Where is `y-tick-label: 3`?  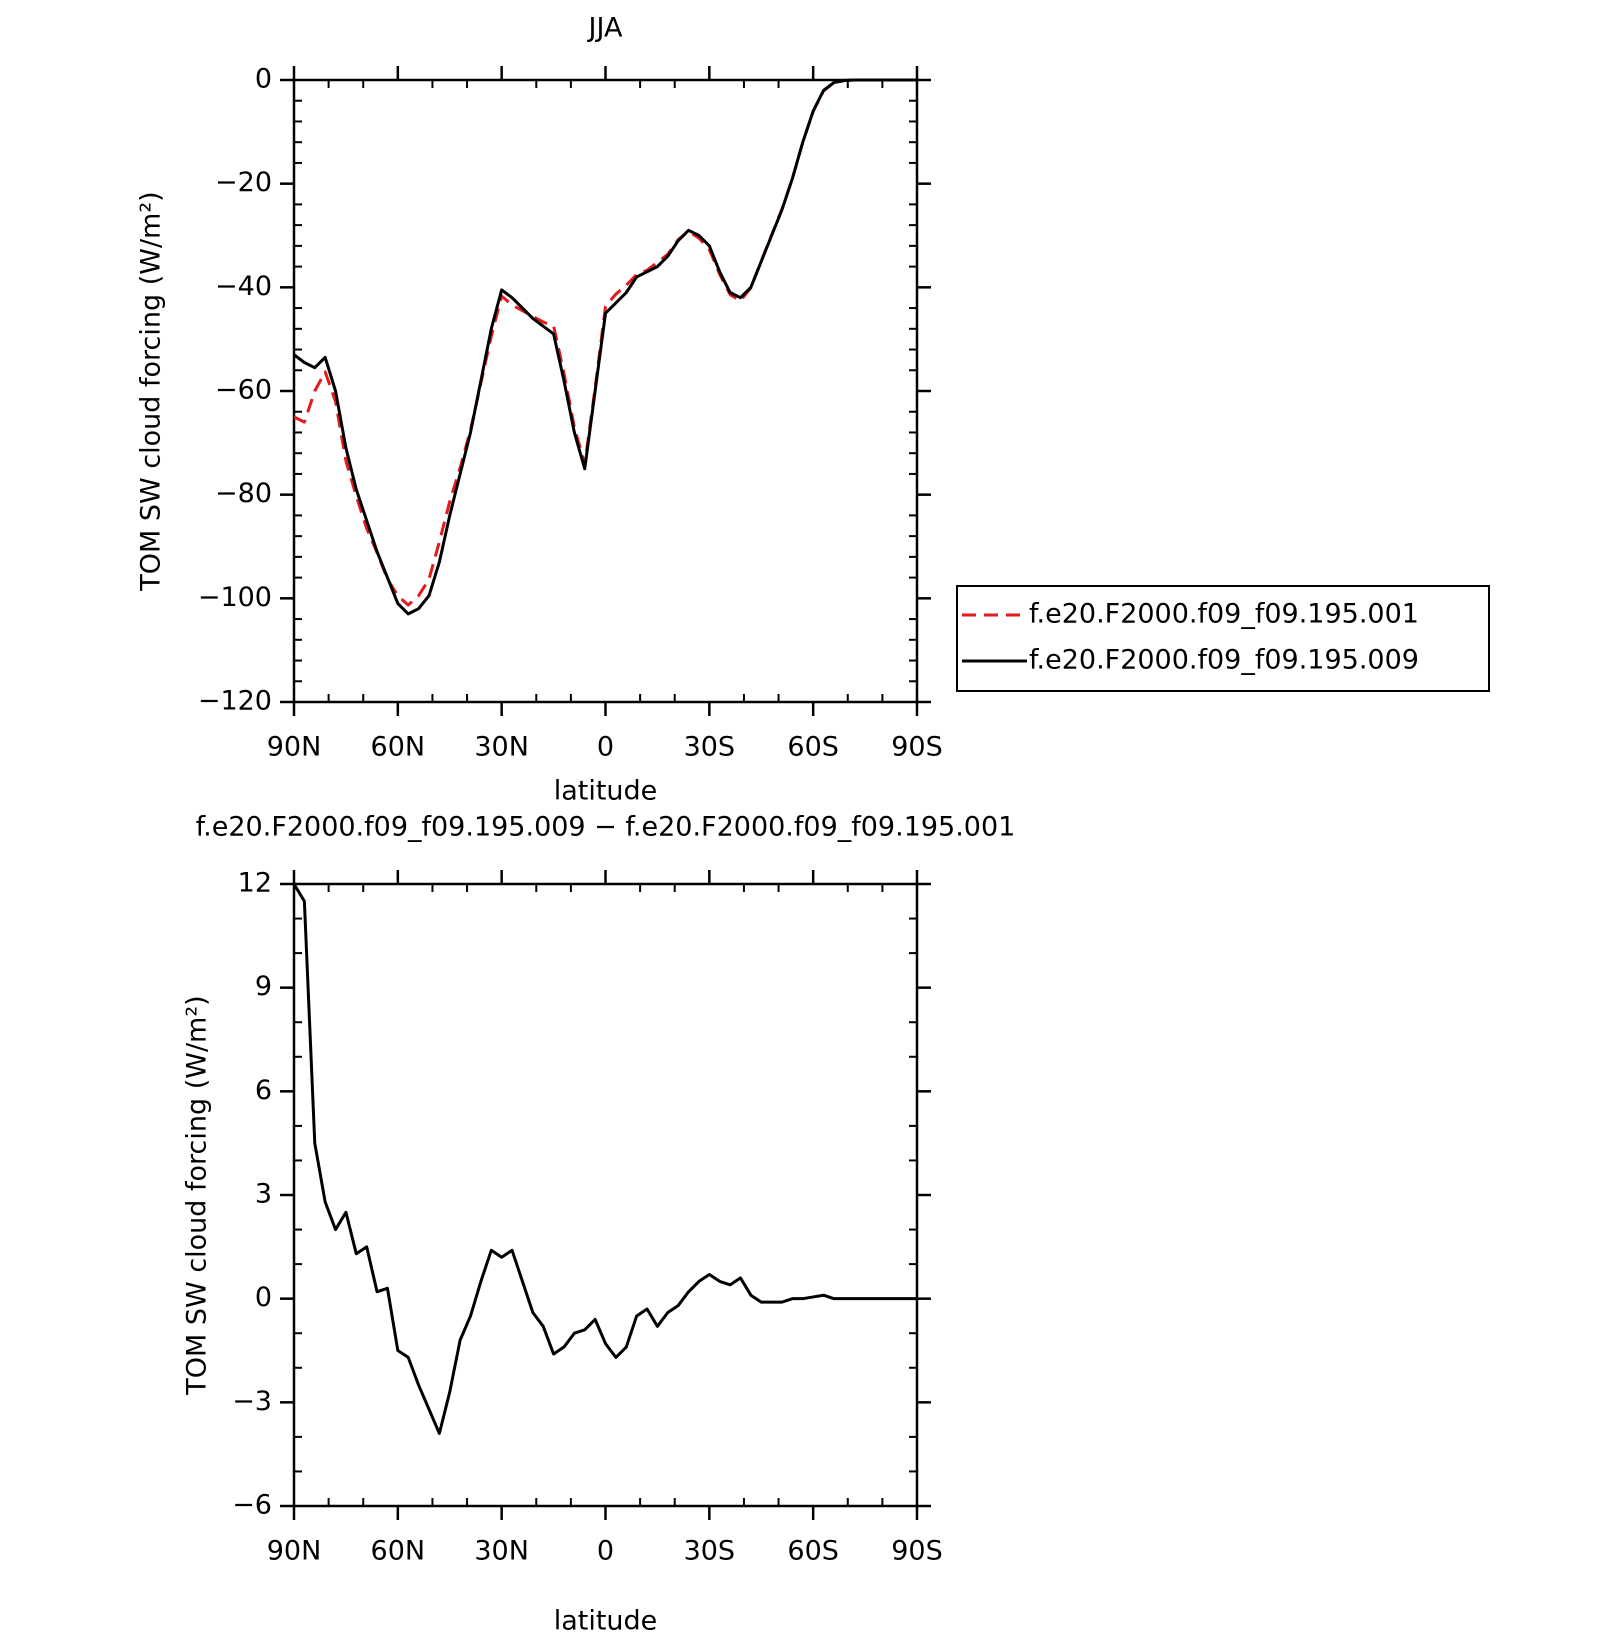
y-tick-label: 3 is located at coordinates (263, 1194).